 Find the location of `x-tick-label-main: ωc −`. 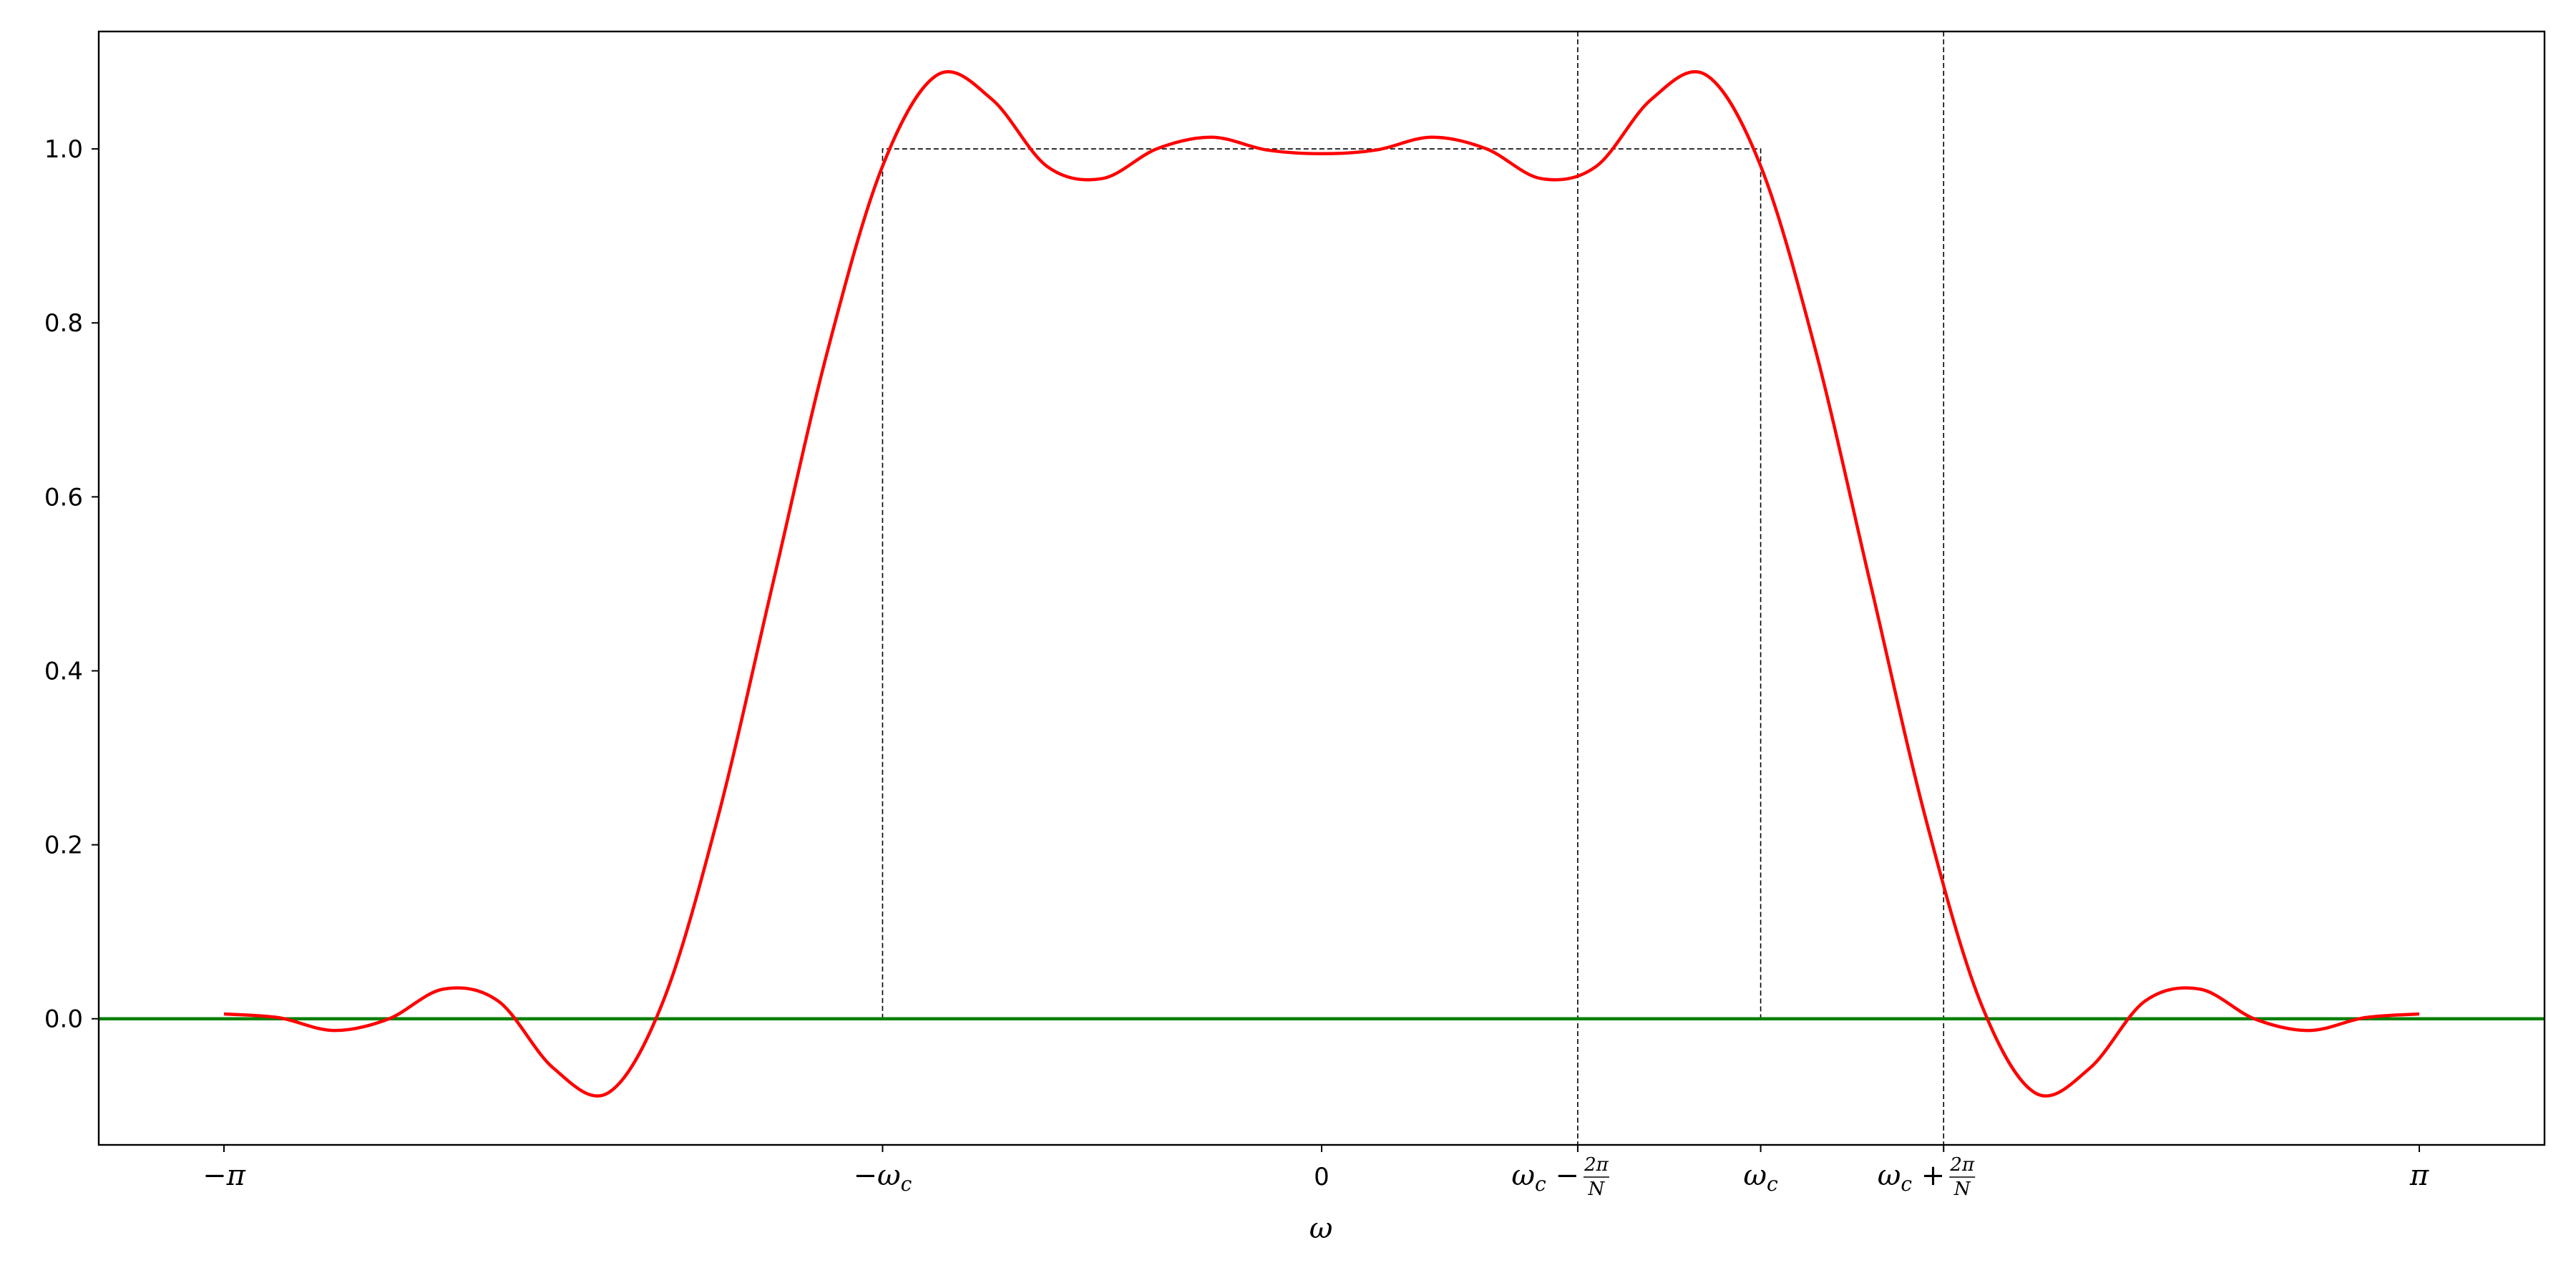

x-tick-label-main: ωc − is located at coordinates (1545, 1177).